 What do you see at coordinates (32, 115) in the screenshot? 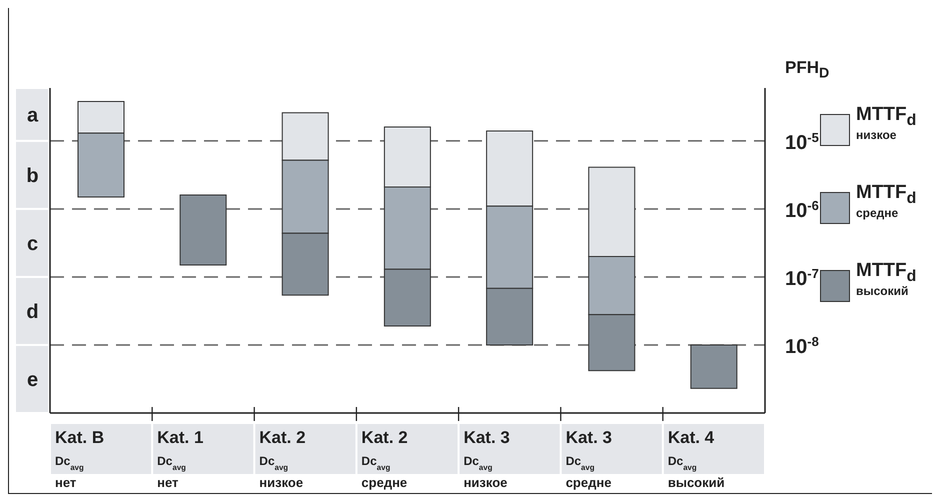
I see `text: a` at bounding box center [32, 115].